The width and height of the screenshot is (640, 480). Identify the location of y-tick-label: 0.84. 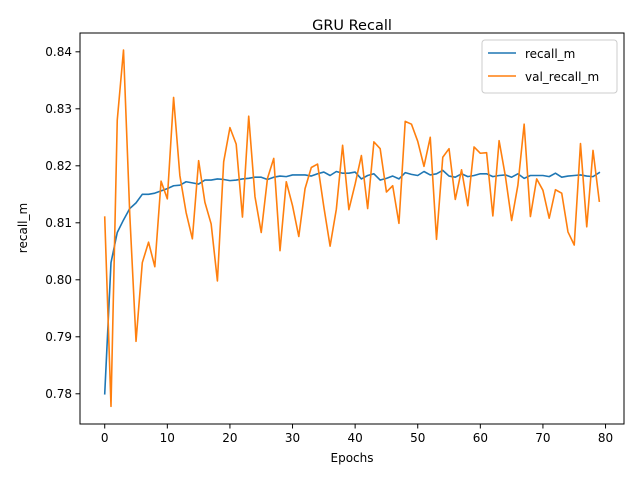
(58, 52).